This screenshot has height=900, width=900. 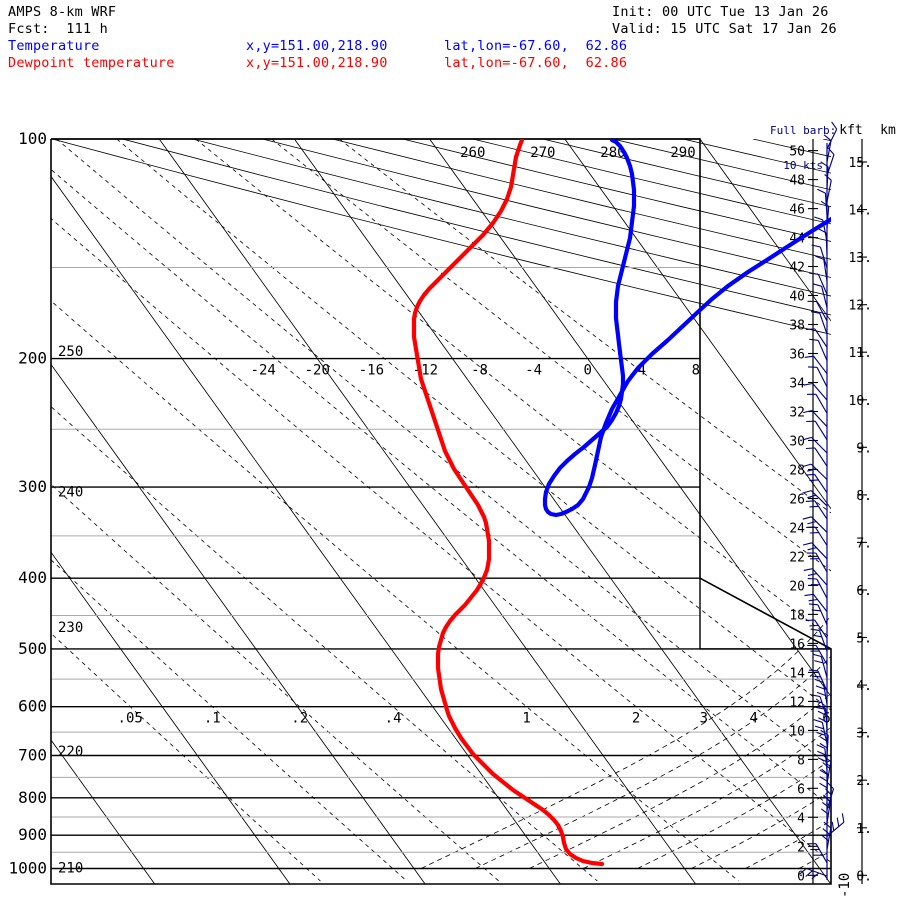 I want to click on km-tick-label: 7., so click(x=864, y=543).